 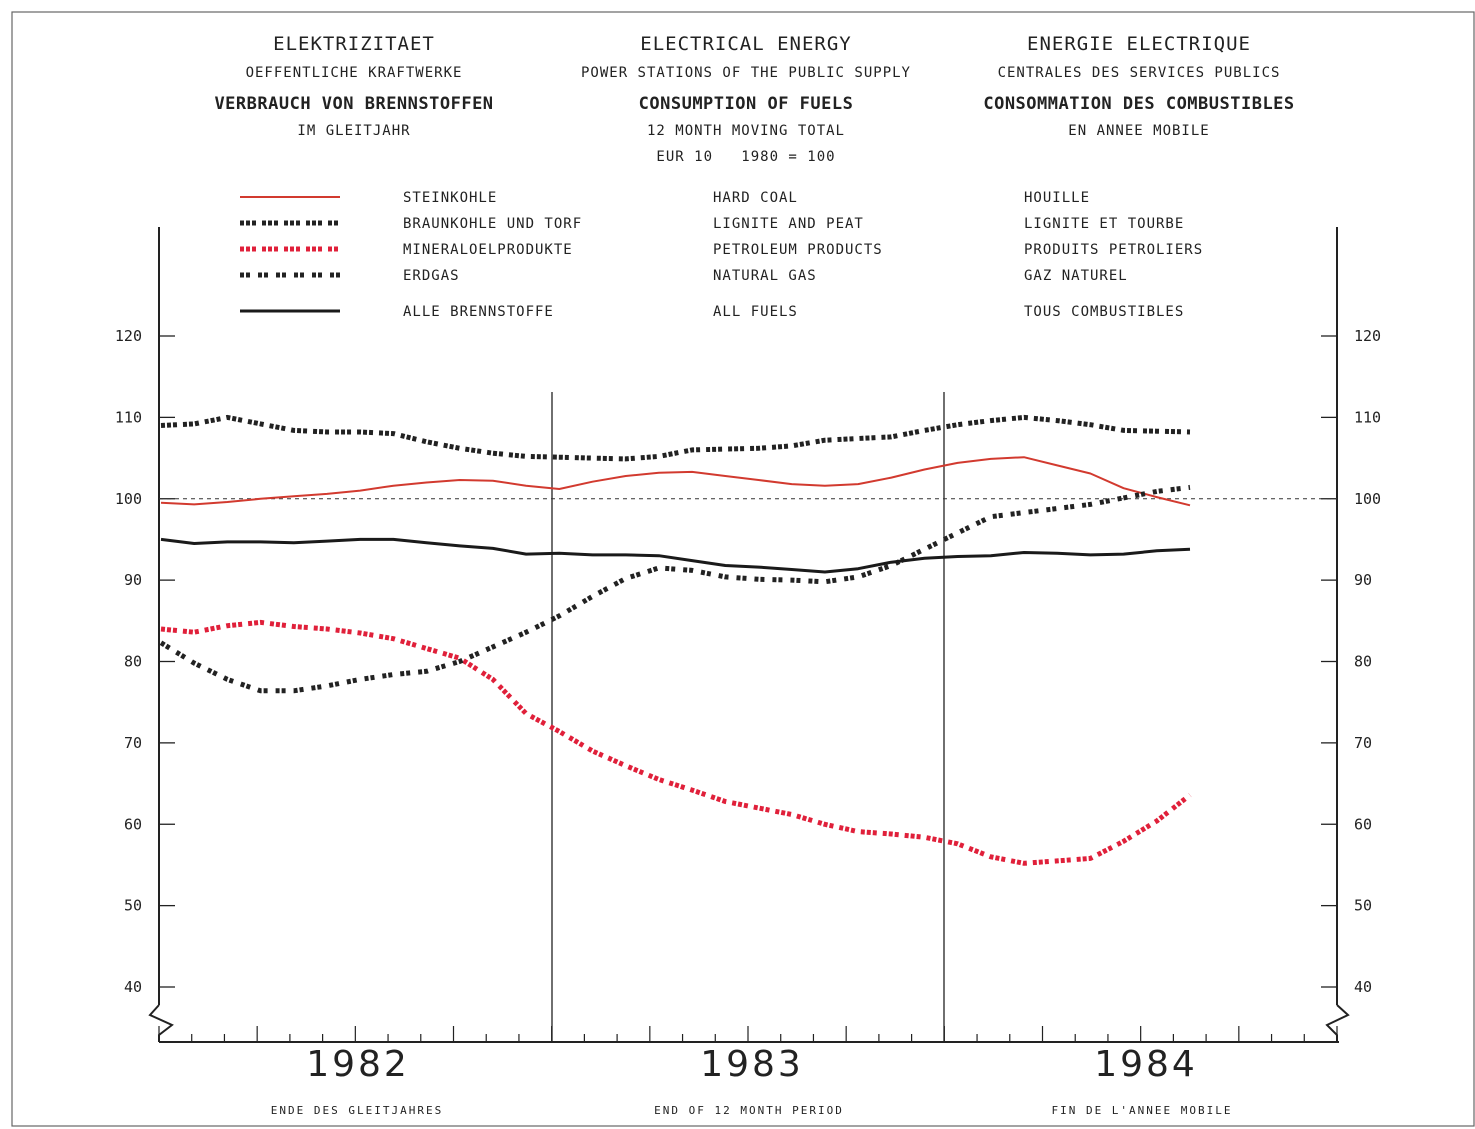 What do you see at coordinates (1363, 824) in the screenshot?
I see `ytick-label-right: 60` at bounding box center [1363, 824].